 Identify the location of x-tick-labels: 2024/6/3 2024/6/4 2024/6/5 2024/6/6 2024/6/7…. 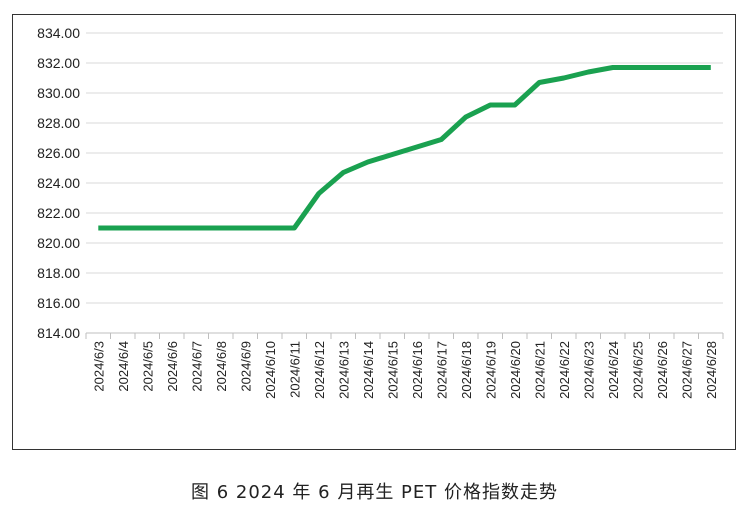
(405, 370).